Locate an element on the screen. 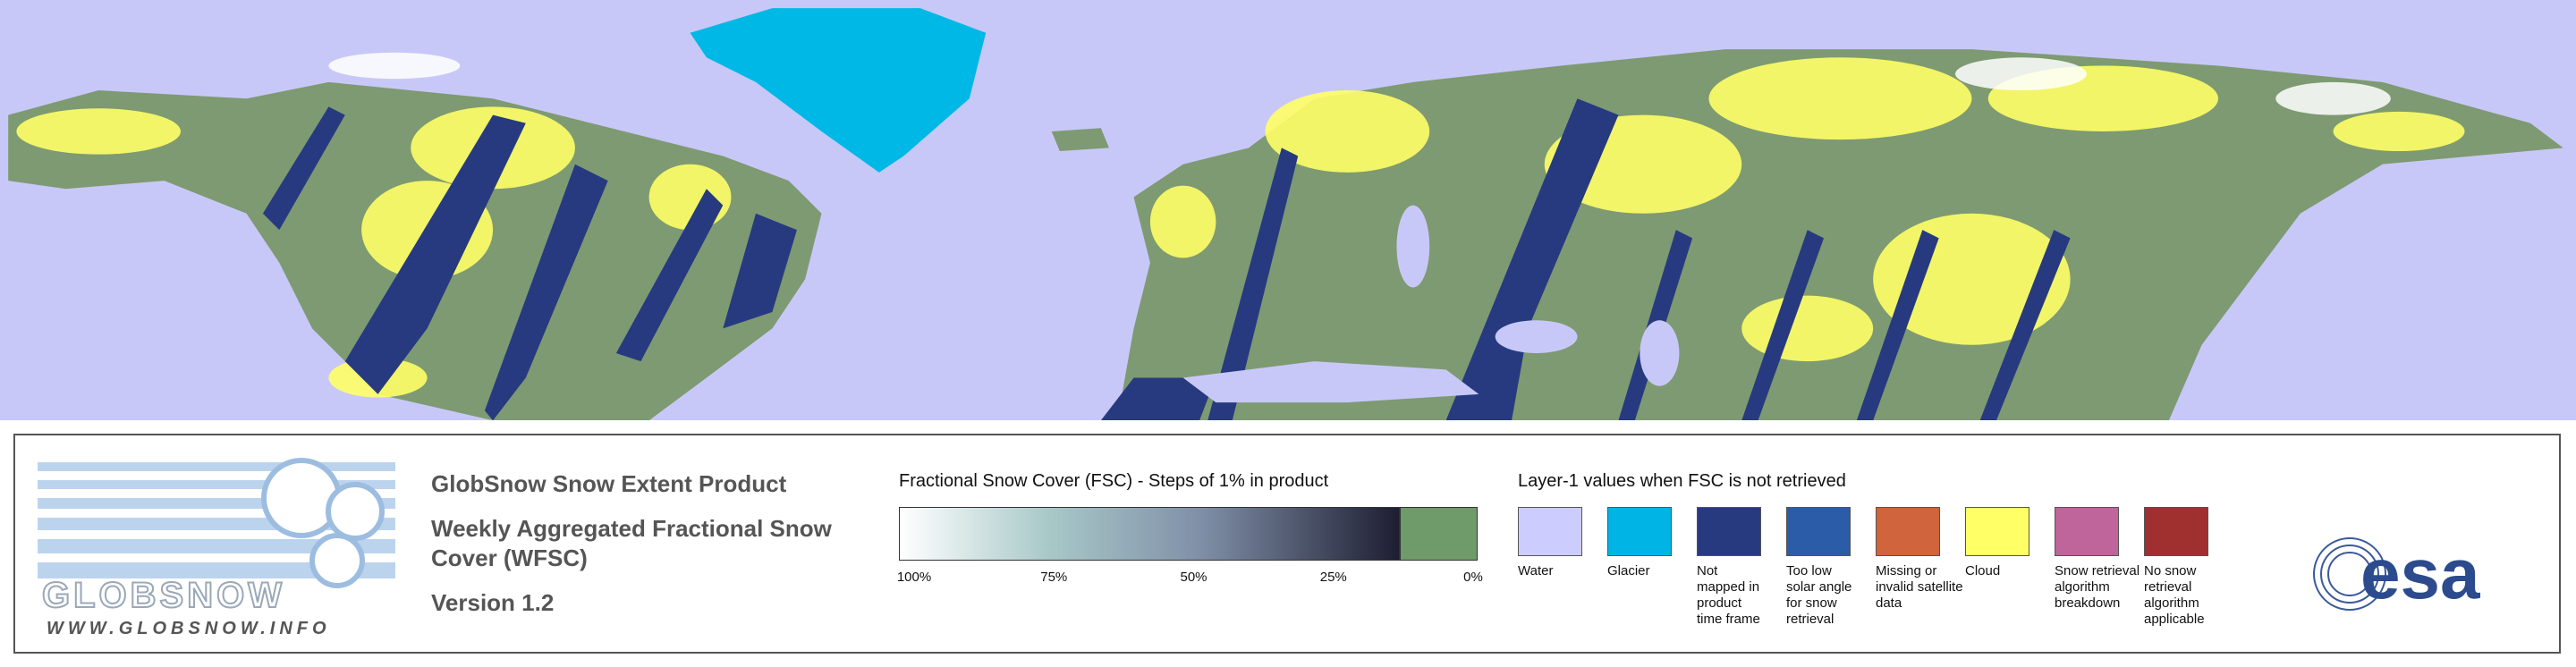 The width and height of the screenshot is (2576, 667). legend-label: No snow retrieval algorithm applicable is located at coordinates (2188, 595).